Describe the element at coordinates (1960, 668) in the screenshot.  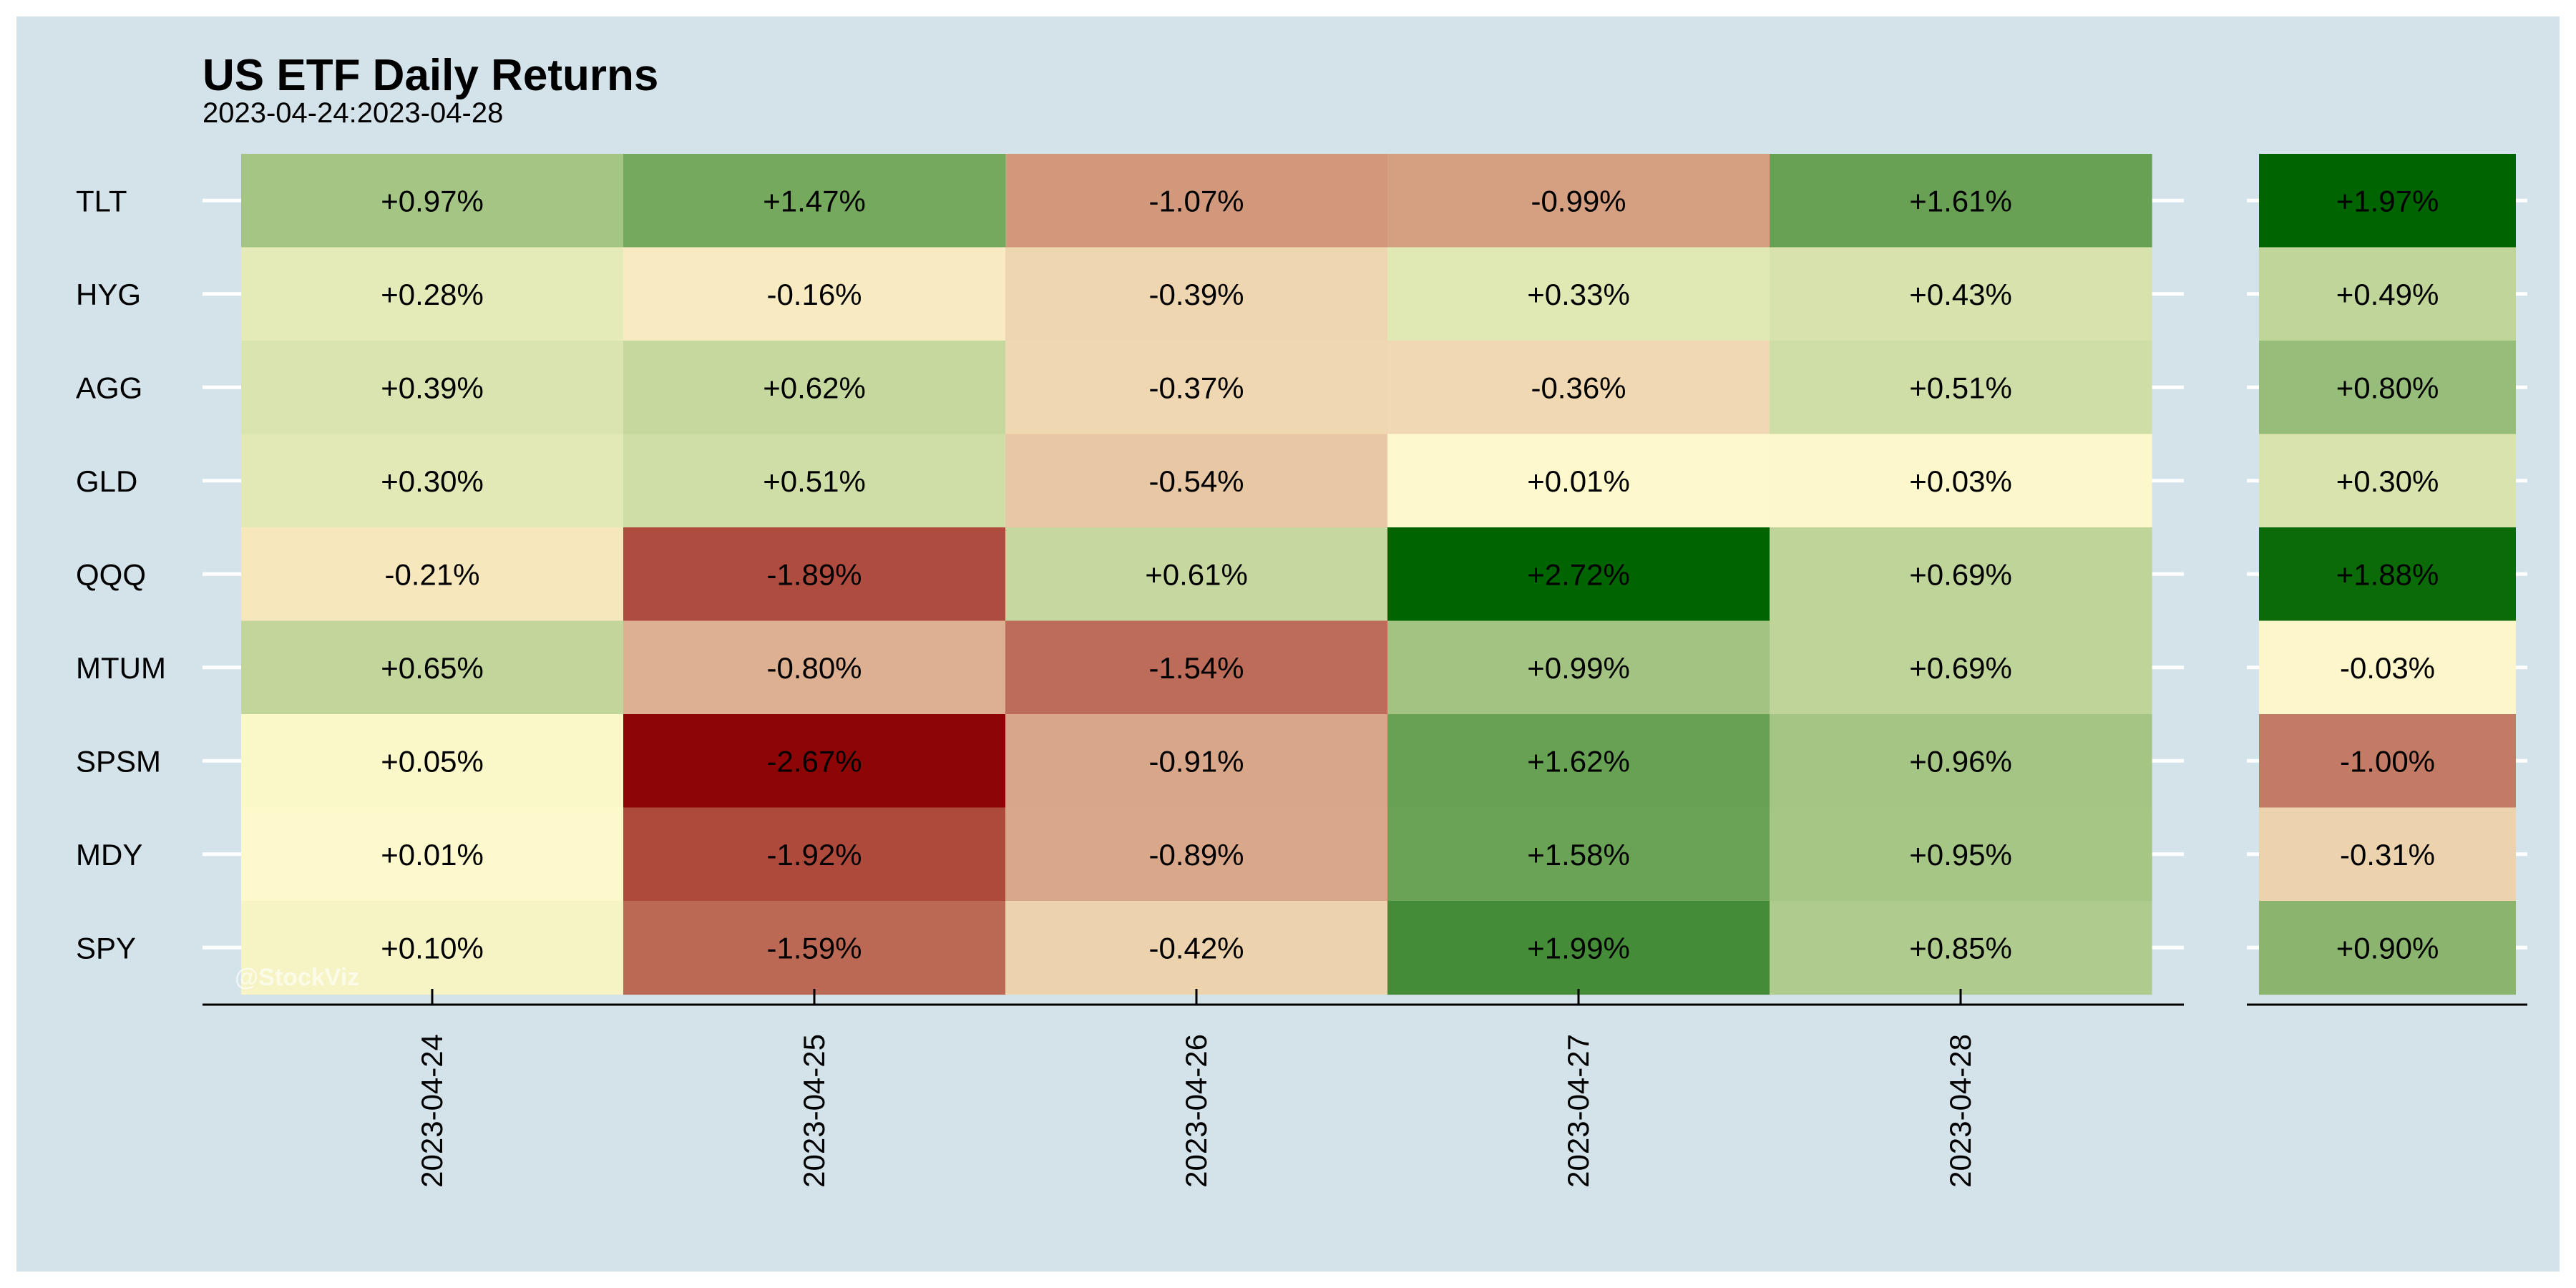
I see `cell-value-label: +0.69%` at that location.